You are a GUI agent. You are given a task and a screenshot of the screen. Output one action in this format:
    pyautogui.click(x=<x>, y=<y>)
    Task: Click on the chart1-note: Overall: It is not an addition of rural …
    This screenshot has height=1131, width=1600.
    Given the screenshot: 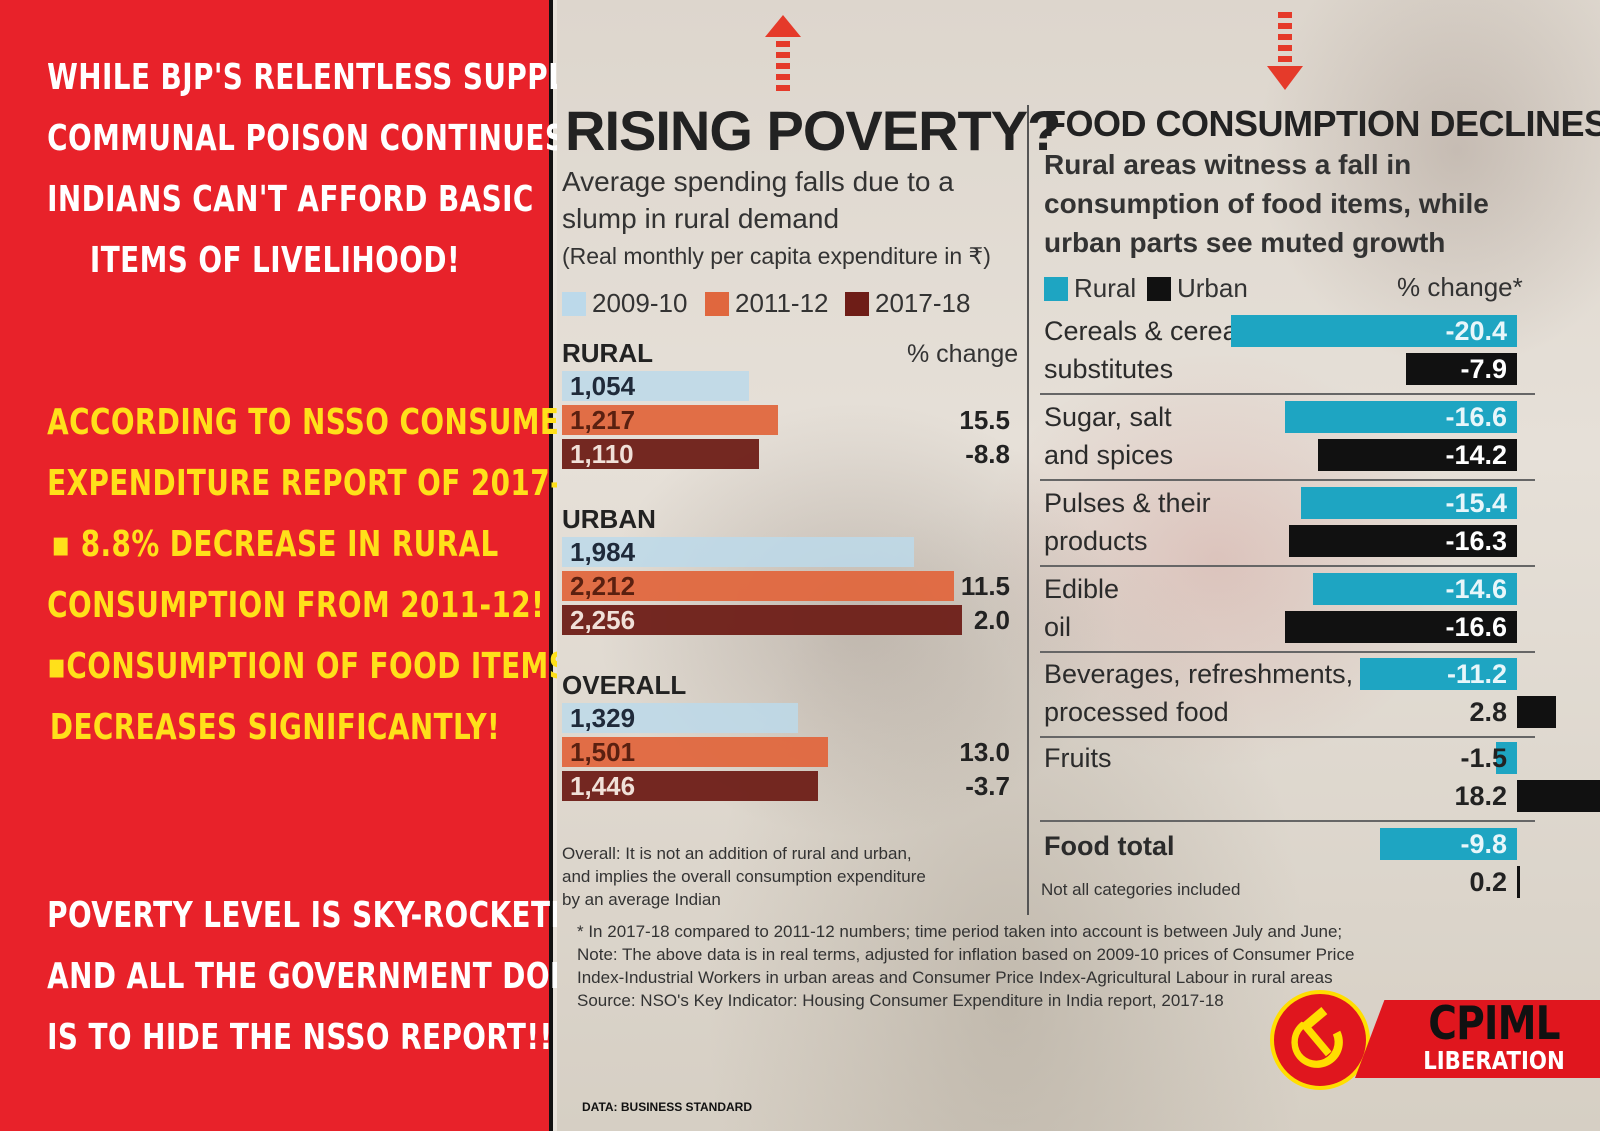 What is the action you would take?
    pyautogui.click(x=744, y=876)
    